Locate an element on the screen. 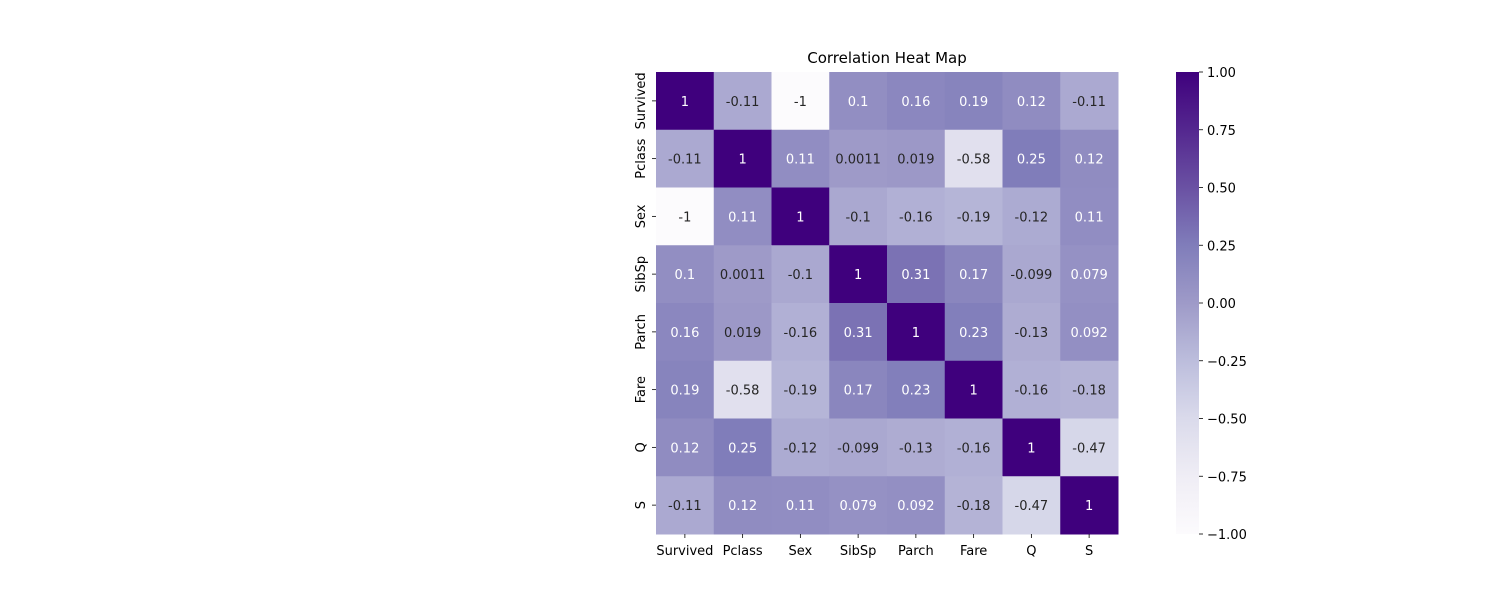 The height and width of the screenshot is (600, 1500). y-tick-label: S is located at coordinates (641, 505).